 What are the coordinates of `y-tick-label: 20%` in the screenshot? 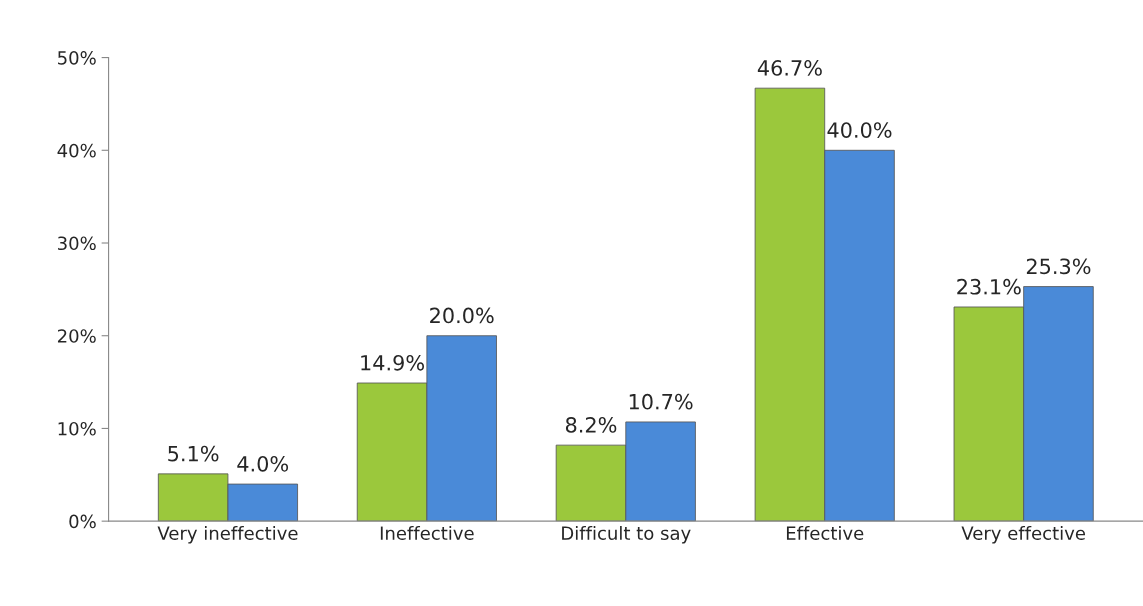 It's located at (76, 336).